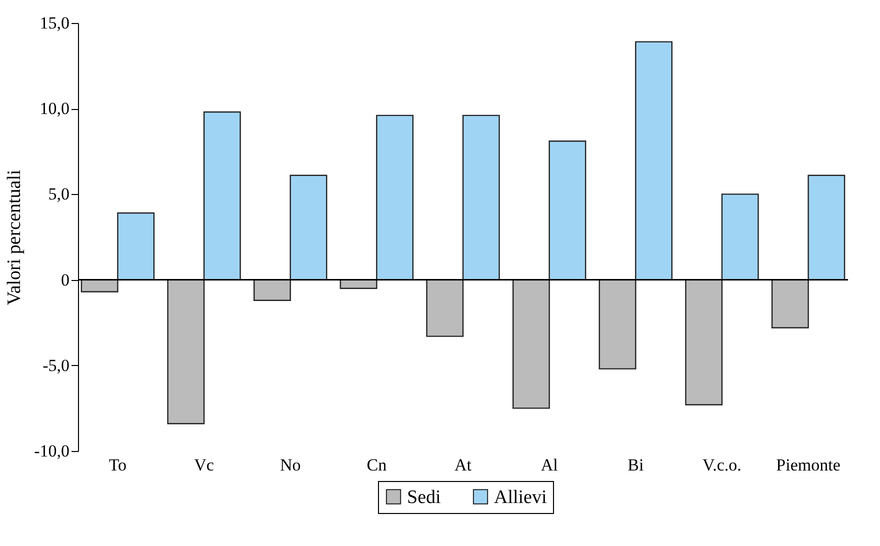  What do you see at coordinates (55, 23) in the screenshot?
I see `y-tick-label: 15,0` at bounding box center [55, 23].